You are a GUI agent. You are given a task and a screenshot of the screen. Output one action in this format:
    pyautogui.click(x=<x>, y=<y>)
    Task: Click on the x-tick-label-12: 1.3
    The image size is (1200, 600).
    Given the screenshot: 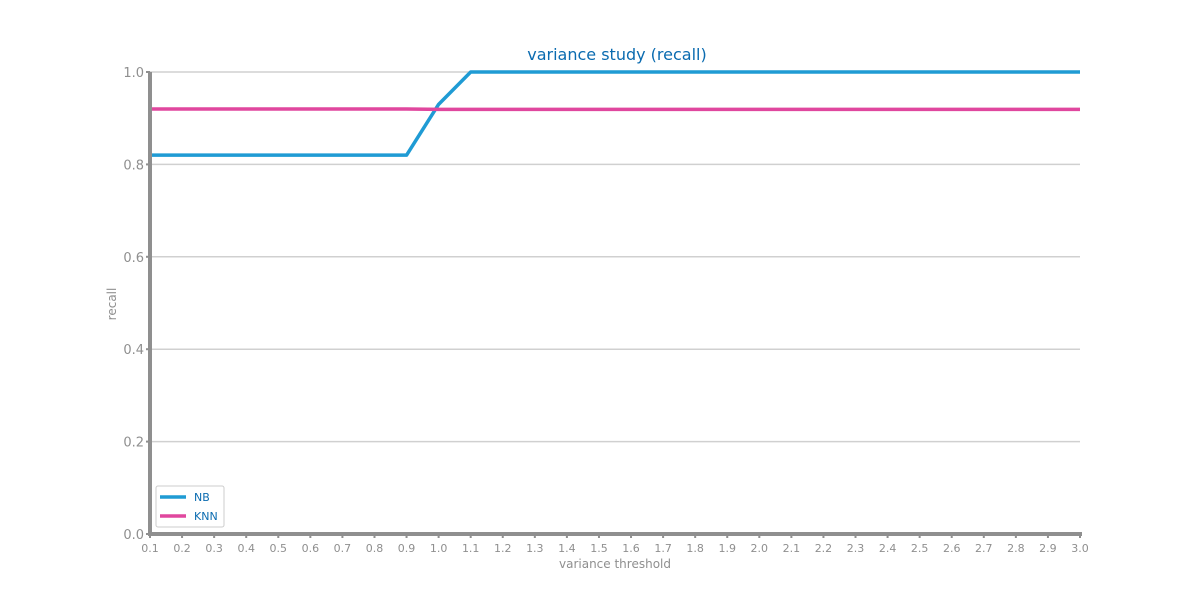 What is the action you would take?
    pyautogui.click(x=535, y=548)
    